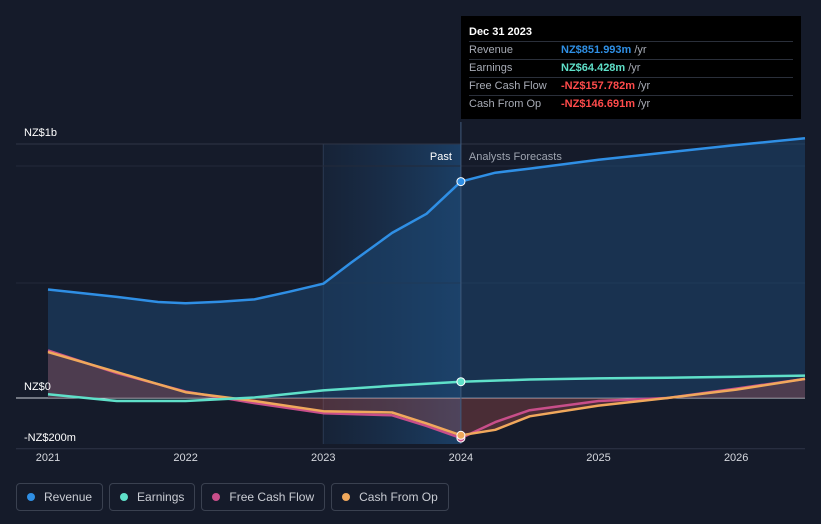  I want to click on tooltip-label: Free Cash Flow, so click(508, 86).